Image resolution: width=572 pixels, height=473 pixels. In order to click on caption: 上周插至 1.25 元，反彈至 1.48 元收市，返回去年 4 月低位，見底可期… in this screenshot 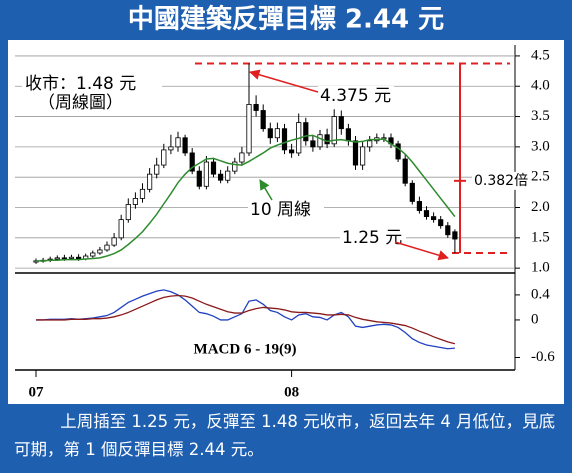, I will do `click(285, 435)`.